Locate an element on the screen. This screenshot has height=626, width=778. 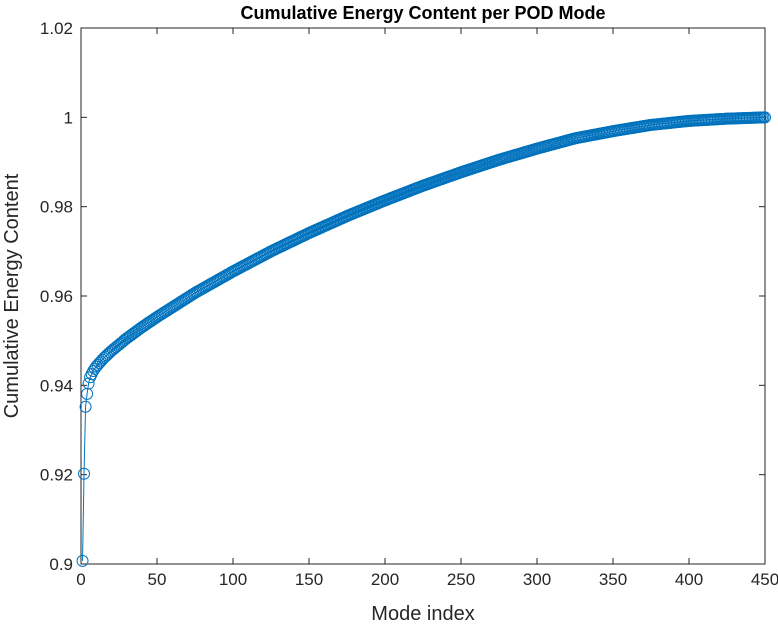
x-tick-label: 200 is located at coordinates (385, 579).